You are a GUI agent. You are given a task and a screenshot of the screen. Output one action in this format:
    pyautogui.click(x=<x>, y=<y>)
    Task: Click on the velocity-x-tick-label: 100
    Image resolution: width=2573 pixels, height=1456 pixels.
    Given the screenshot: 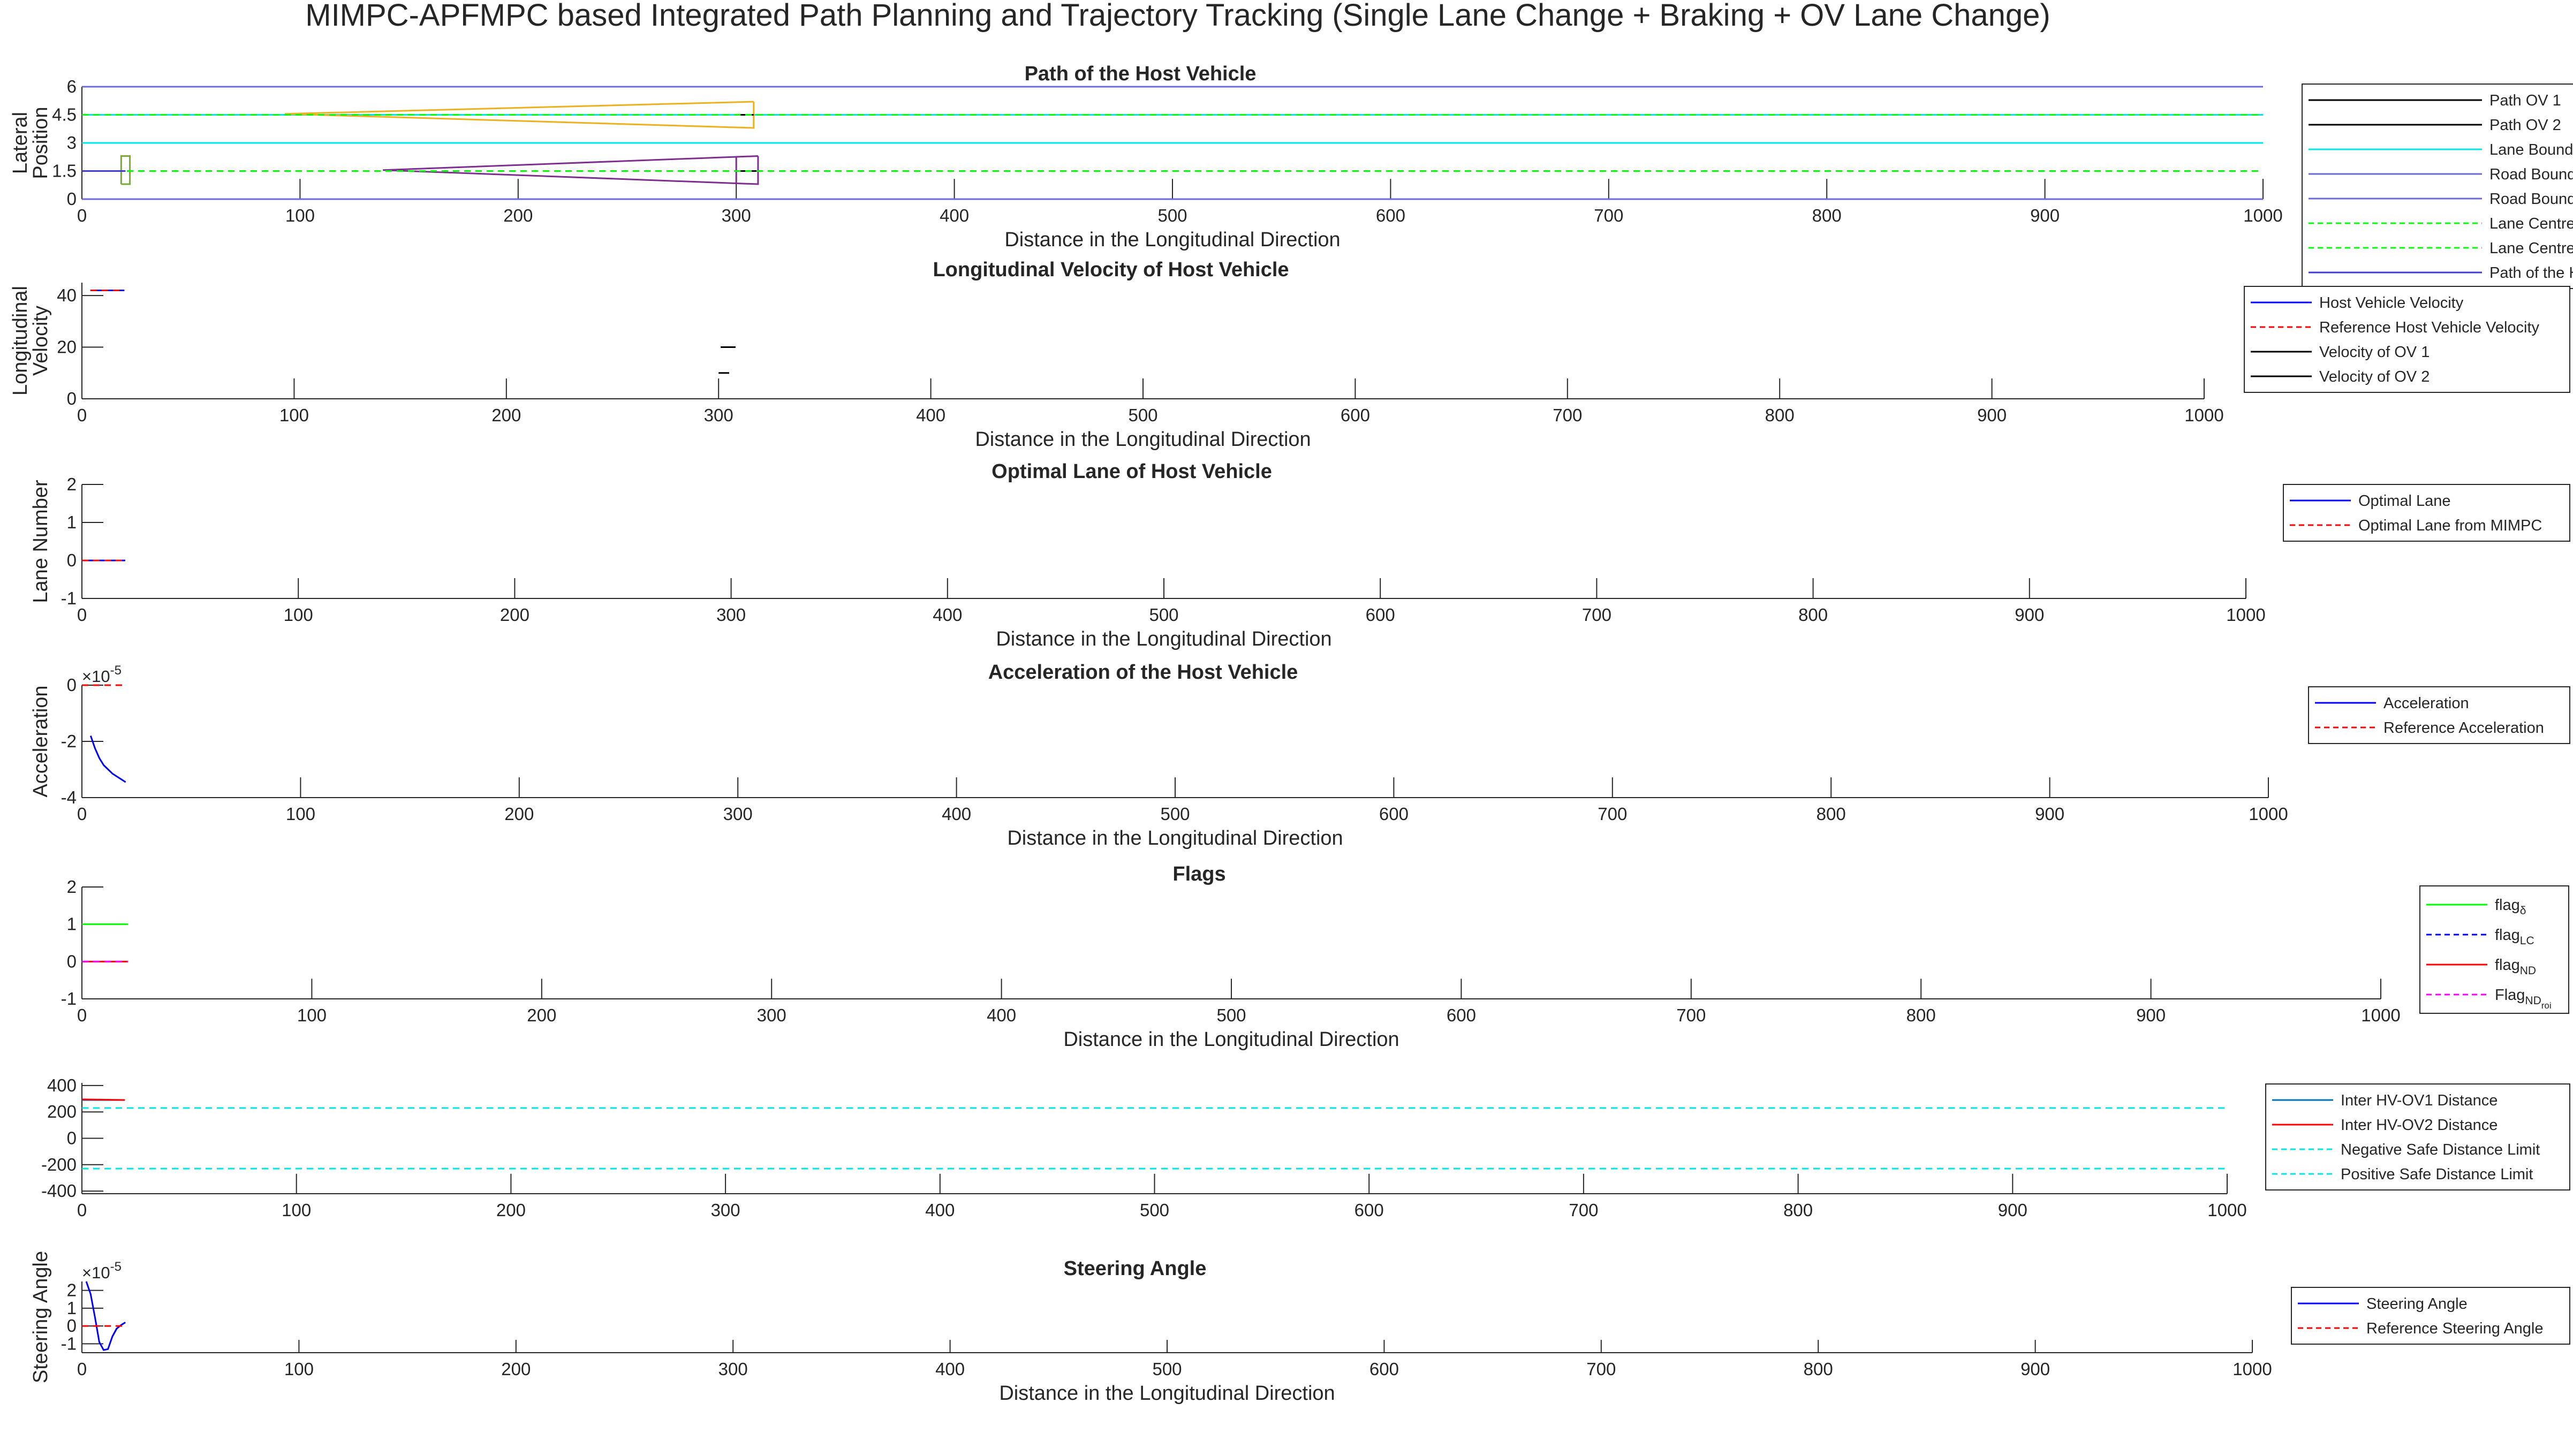 What is the action you would take?
    pyautogui.click(x=294, y=415)
    